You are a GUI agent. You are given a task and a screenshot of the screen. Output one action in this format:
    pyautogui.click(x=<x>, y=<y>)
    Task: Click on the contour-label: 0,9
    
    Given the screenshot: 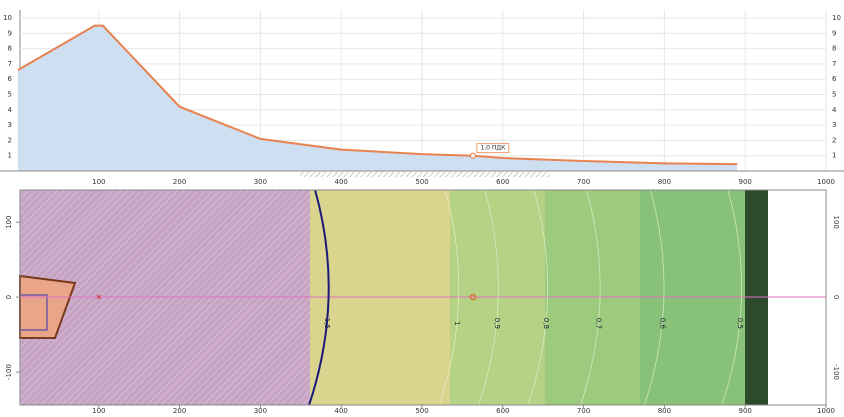 What is the action you would take?
    pyautogui.click(x=497, y=323)
    